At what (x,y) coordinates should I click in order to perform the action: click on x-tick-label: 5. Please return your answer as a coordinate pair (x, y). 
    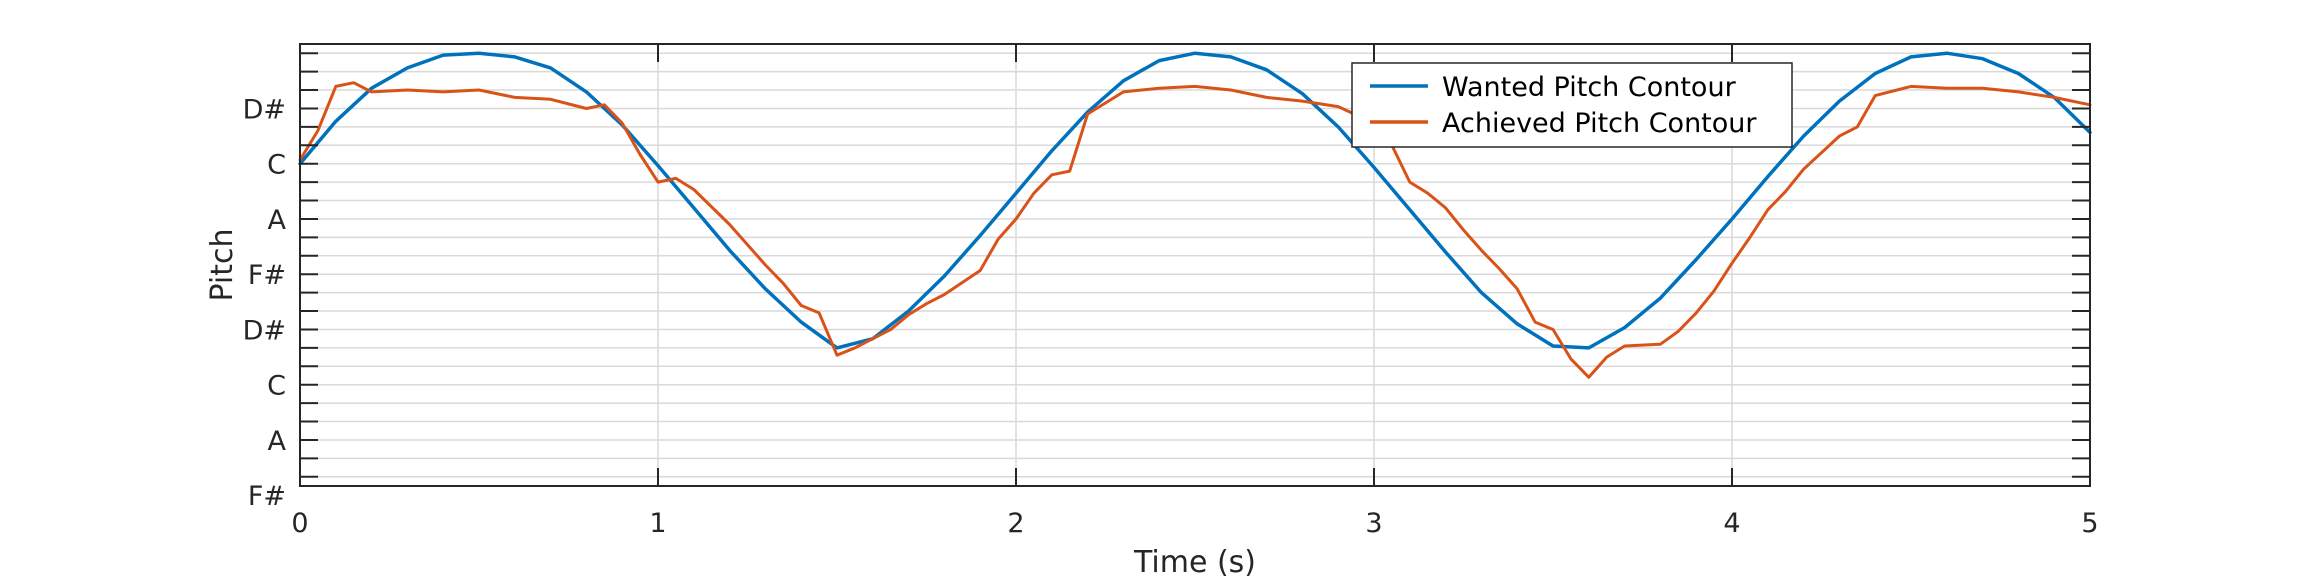
    Looking at the image, I should click on (2089, 523).